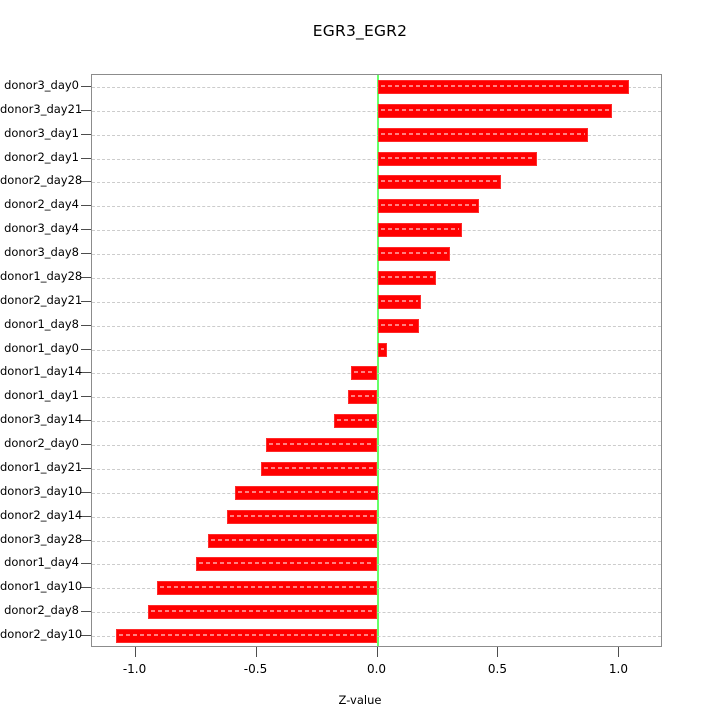 This screenshot has width=720, height=720. I want to click on y-tick-label: donor3_day0, so click(41, 84).